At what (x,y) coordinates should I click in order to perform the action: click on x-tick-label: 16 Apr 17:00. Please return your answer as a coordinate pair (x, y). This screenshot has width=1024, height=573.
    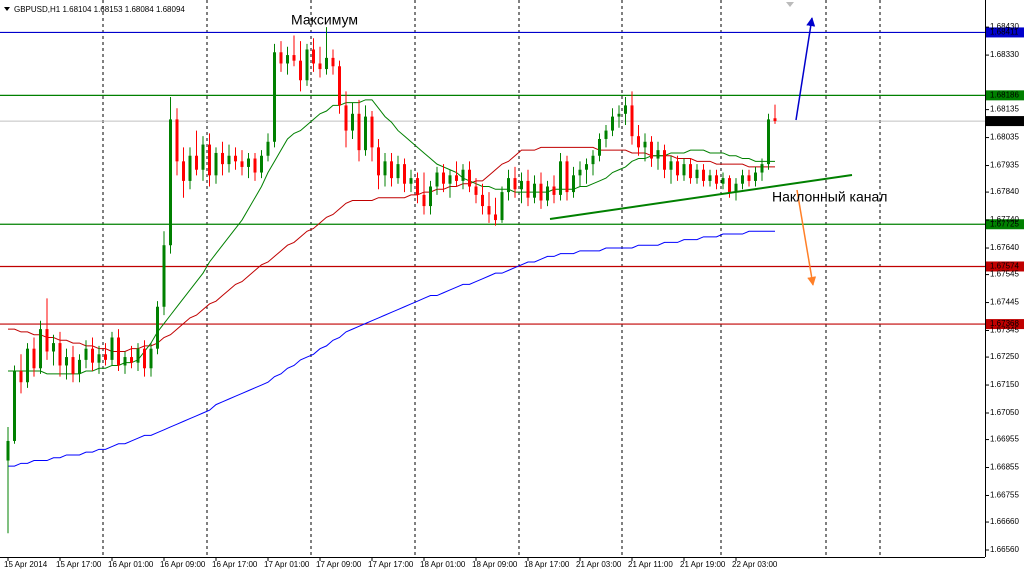
    Looking at the image, I should click on (235, 564).